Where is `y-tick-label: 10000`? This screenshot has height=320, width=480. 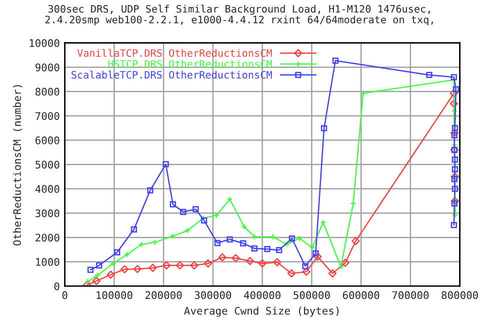 y-tick-label: 10000 is located at coordinates (45, 43).